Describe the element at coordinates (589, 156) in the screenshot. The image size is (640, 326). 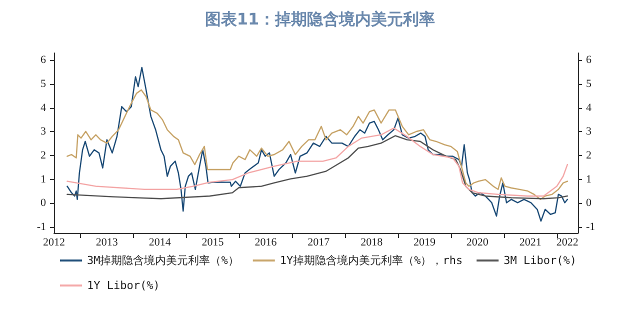
I see `y2-tick-label: 2` at that location.